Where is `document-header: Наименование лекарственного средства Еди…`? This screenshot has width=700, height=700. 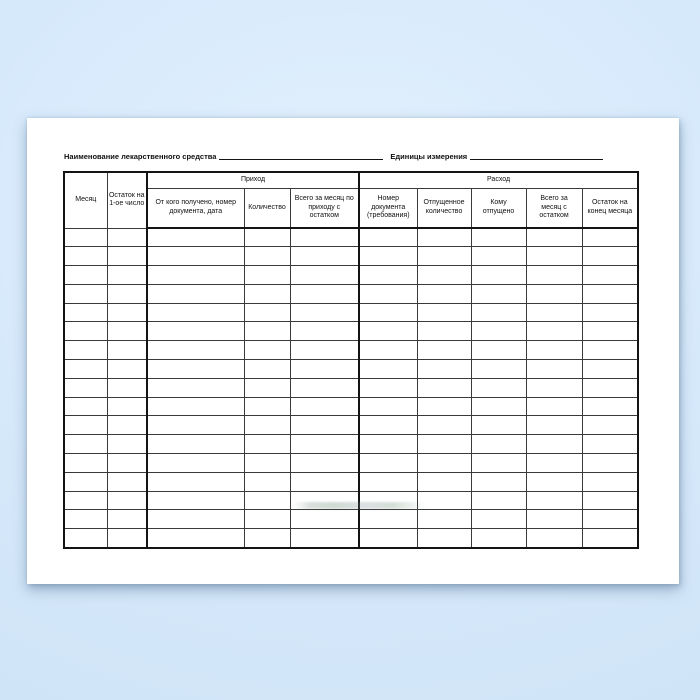
document-header: Наименование лекарственного средства Еди… is located at coordinates (334, 155).